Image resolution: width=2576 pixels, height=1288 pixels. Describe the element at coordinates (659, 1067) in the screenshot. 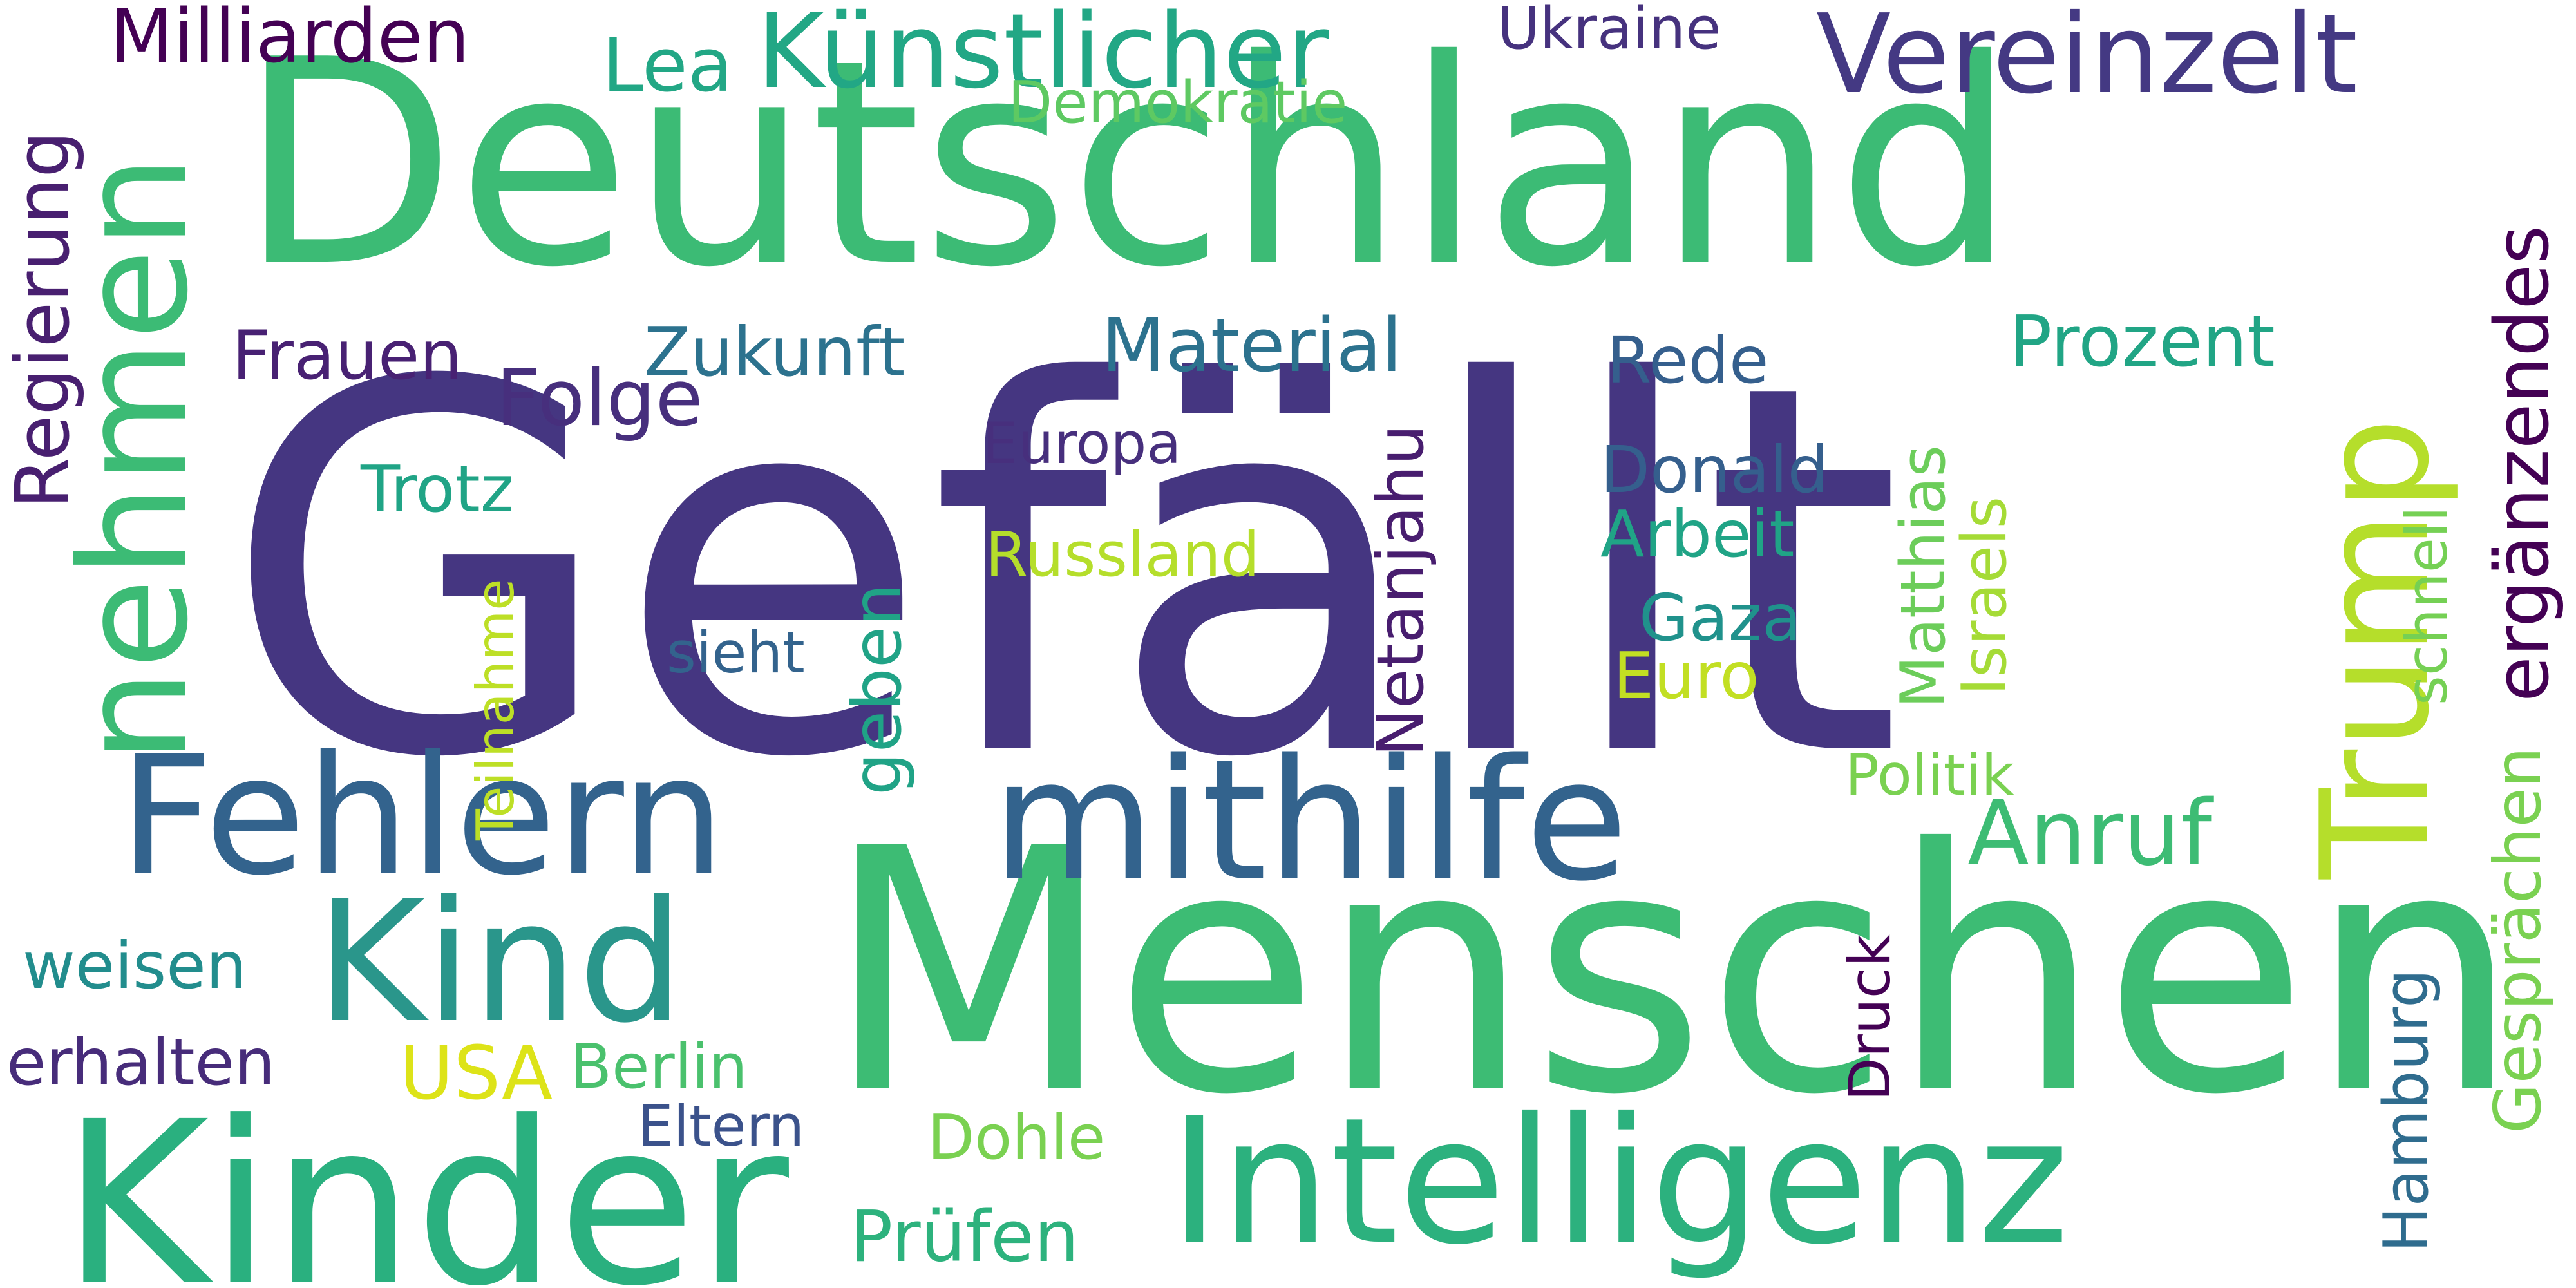

I see `word-berlin: Berlin` at that location.